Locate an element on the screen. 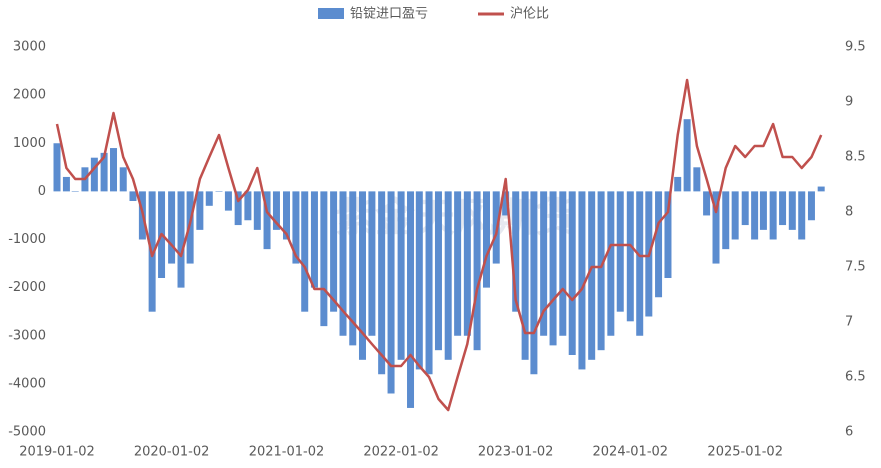  y2-tick-label: 9.5 is located at coordinates (855, 47).